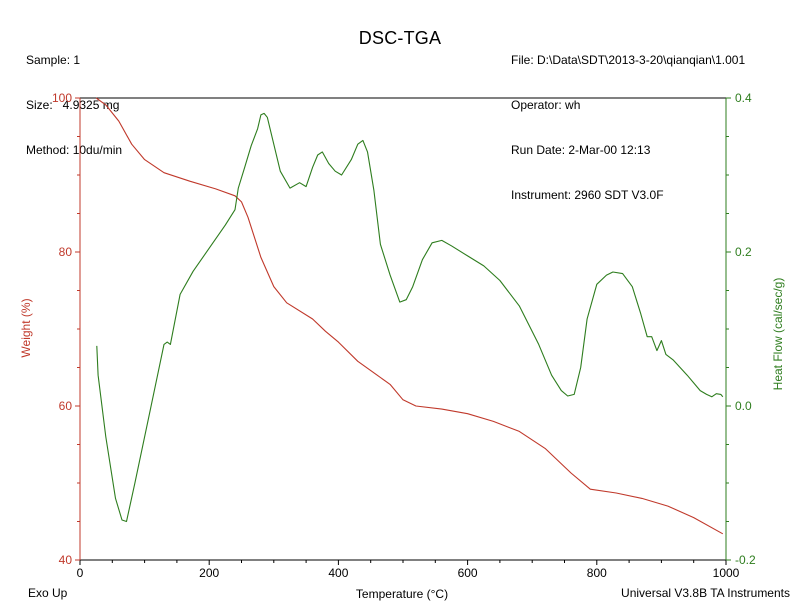 The width and height of the screenshot is (800, 616). I want to click on operator-label: Operator: wh, so click(546, 105).